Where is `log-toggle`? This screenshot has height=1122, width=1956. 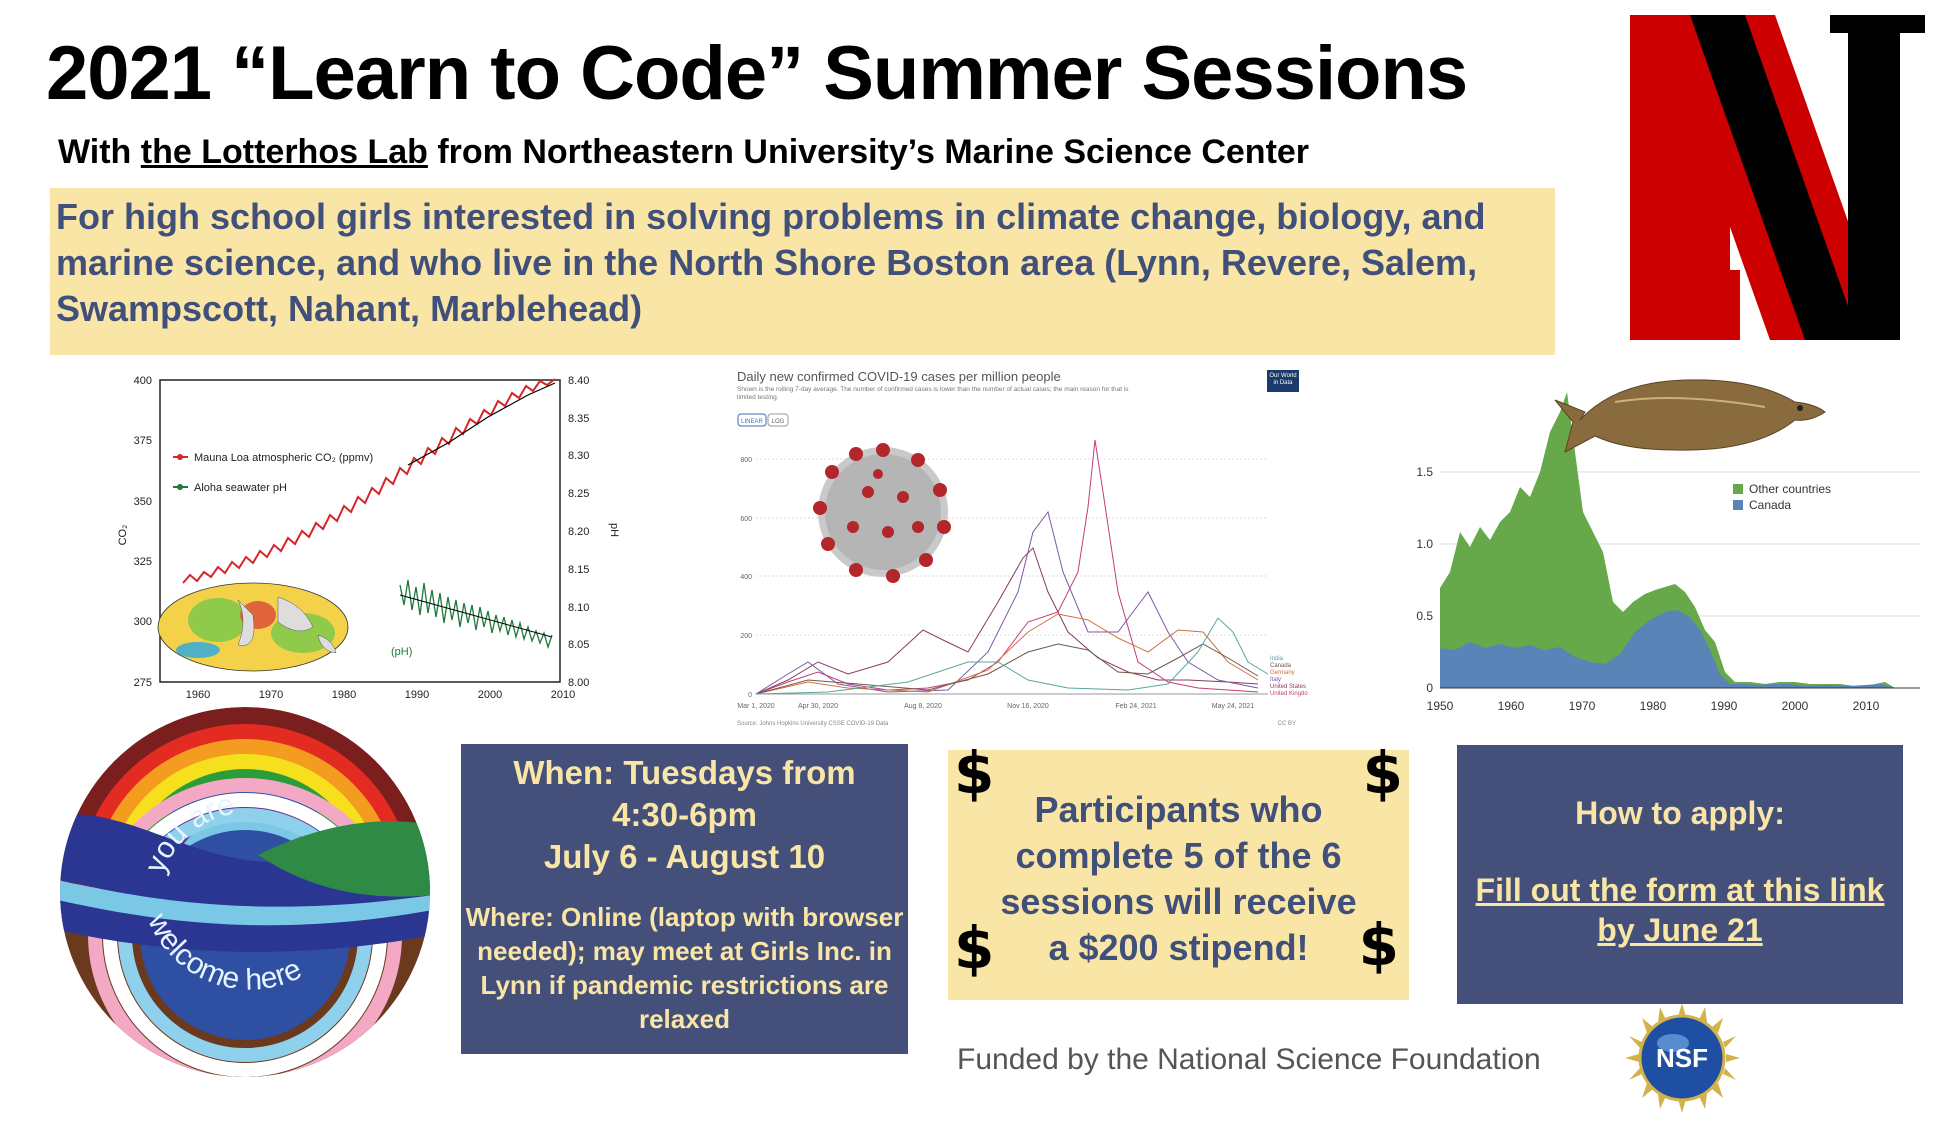
log-toggle is located at coordinates (778, 420).